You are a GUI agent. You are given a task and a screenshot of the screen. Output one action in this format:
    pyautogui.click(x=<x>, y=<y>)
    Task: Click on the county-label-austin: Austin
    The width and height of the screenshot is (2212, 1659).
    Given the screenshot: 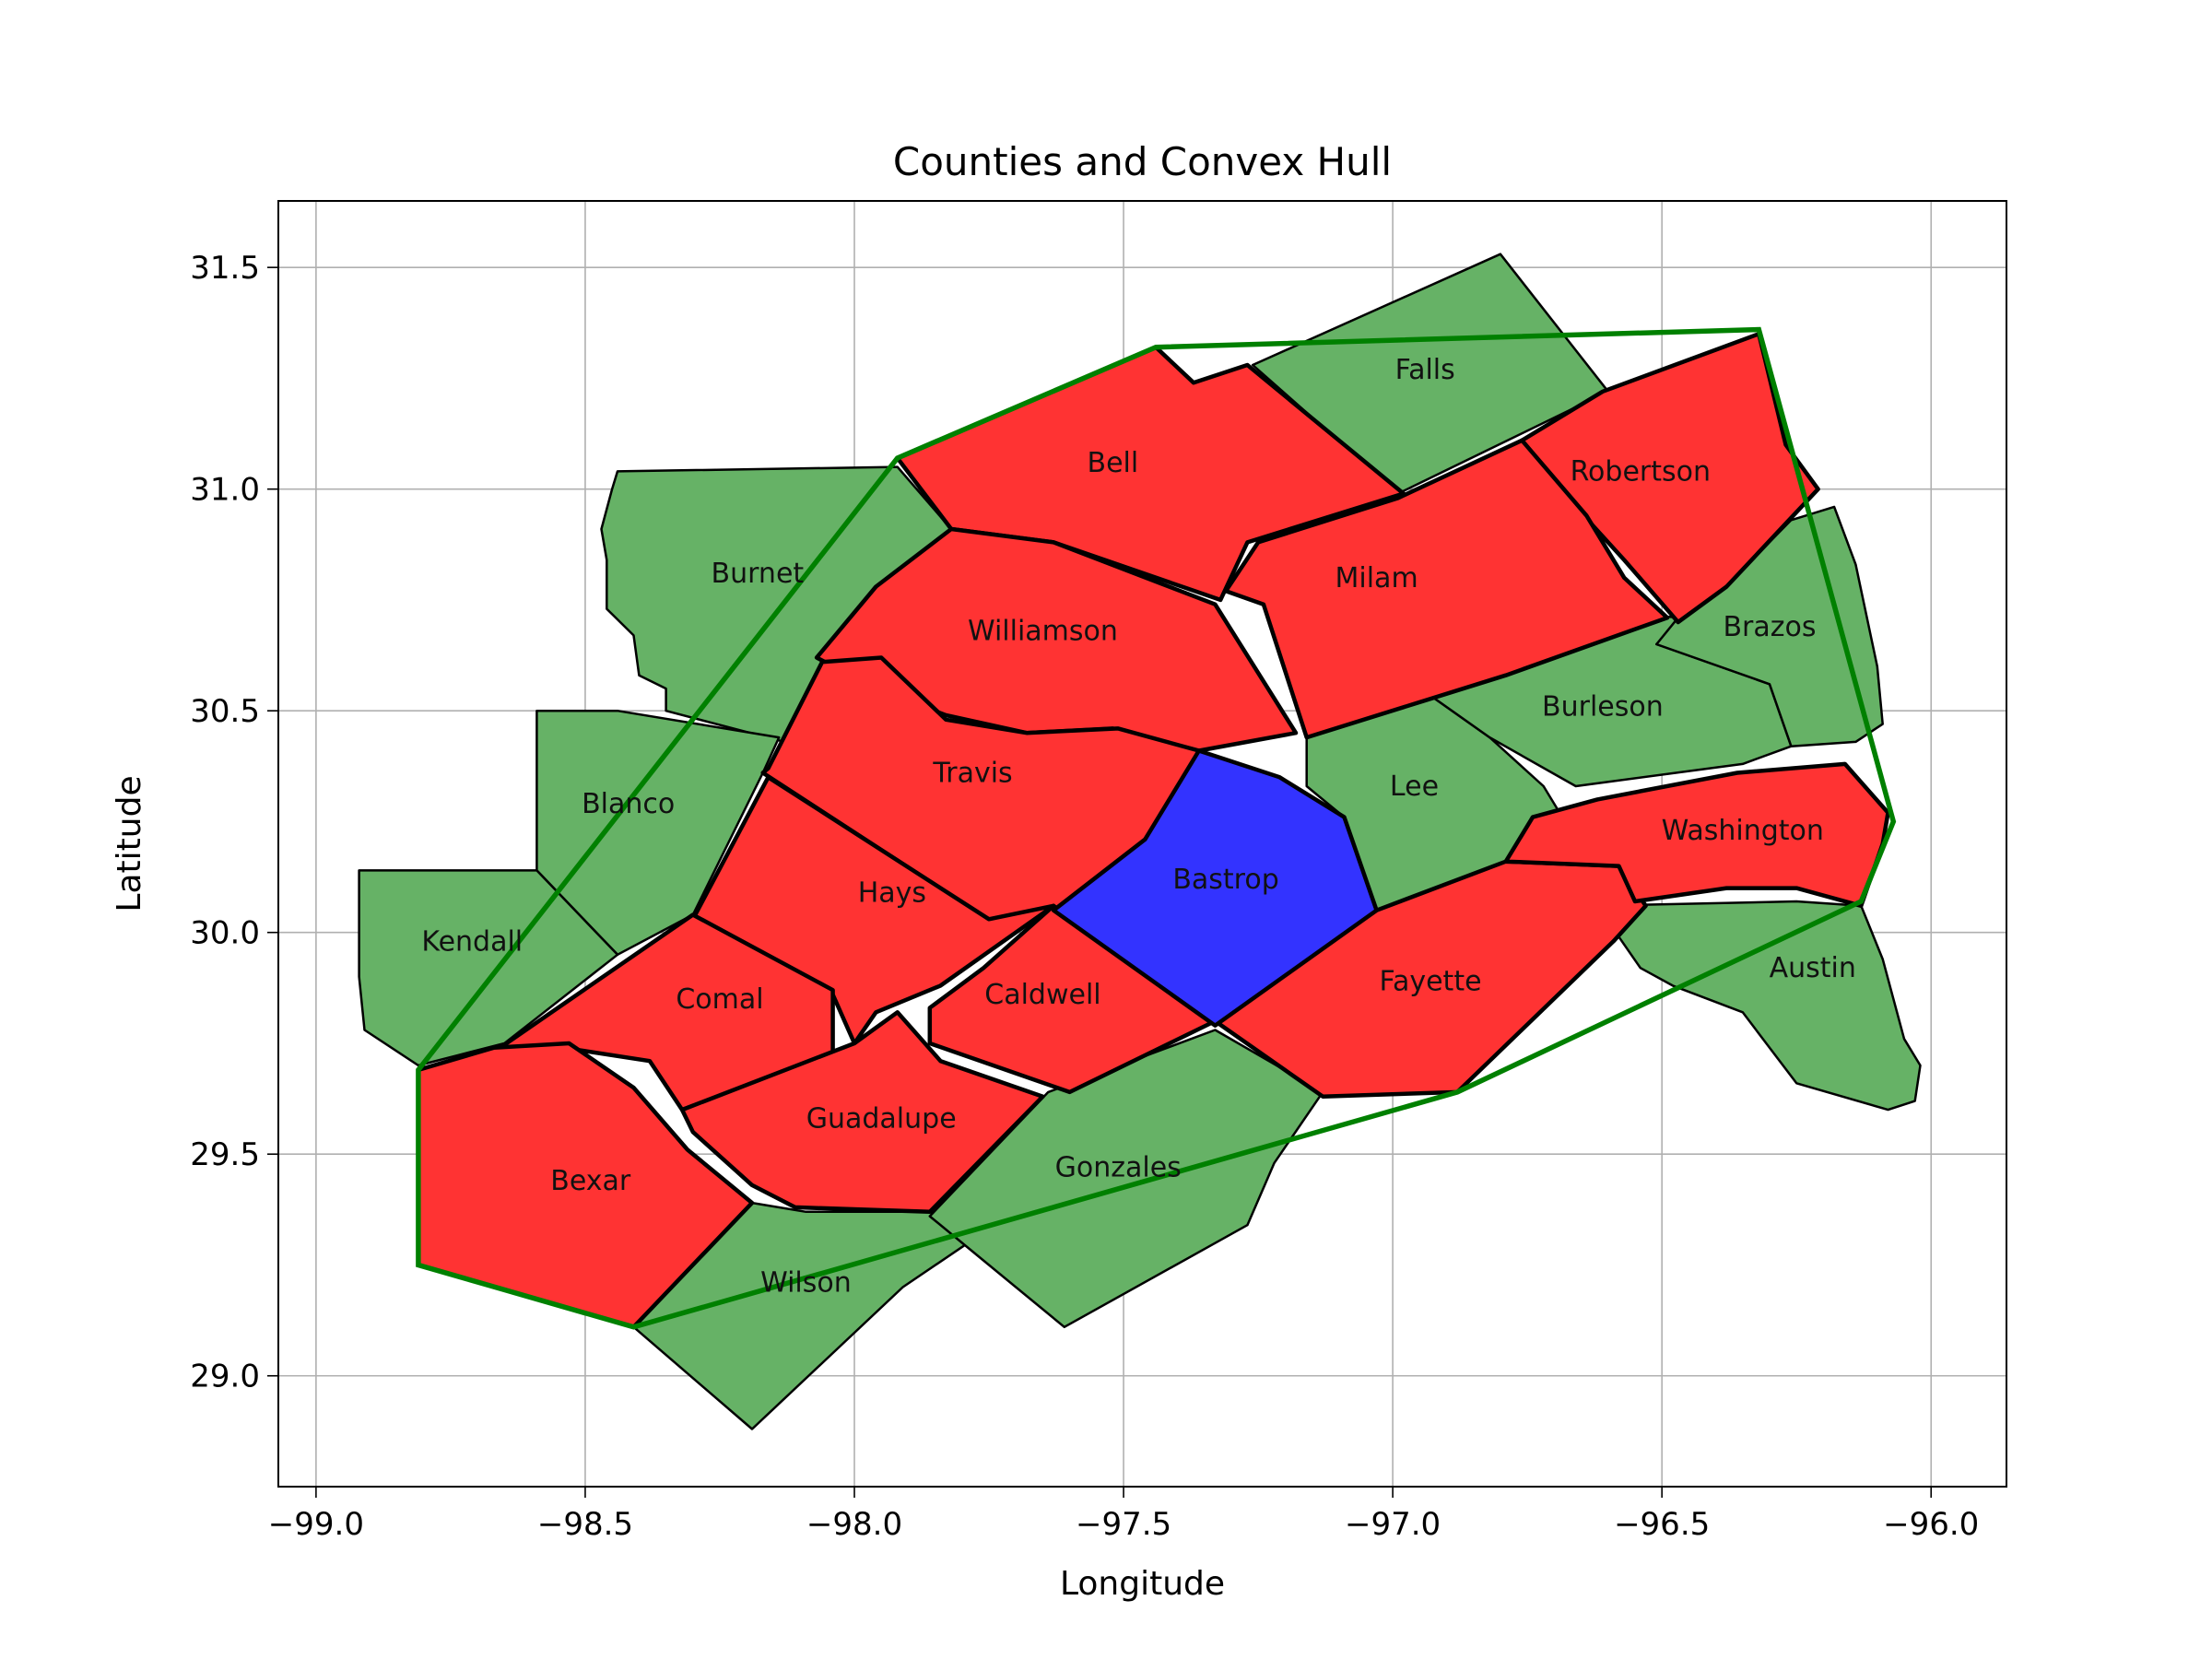 What is the action you would take?
    pyautogui.click(x=1813, y=968)
    